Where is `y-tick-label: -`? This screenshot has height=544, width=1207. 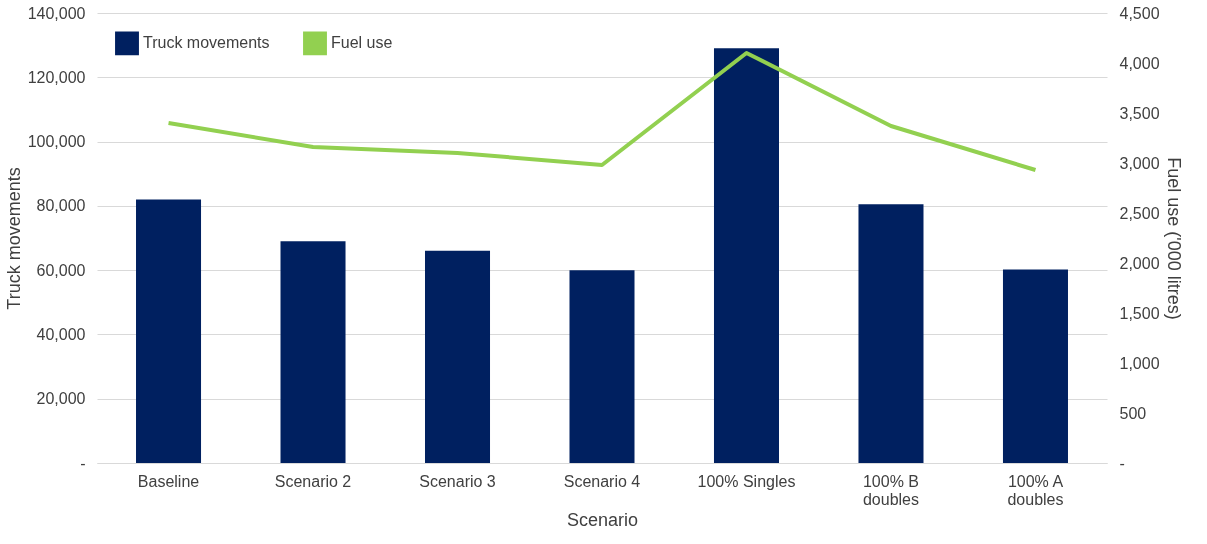 y-tick-label: - is located at coordinates (83, 463).